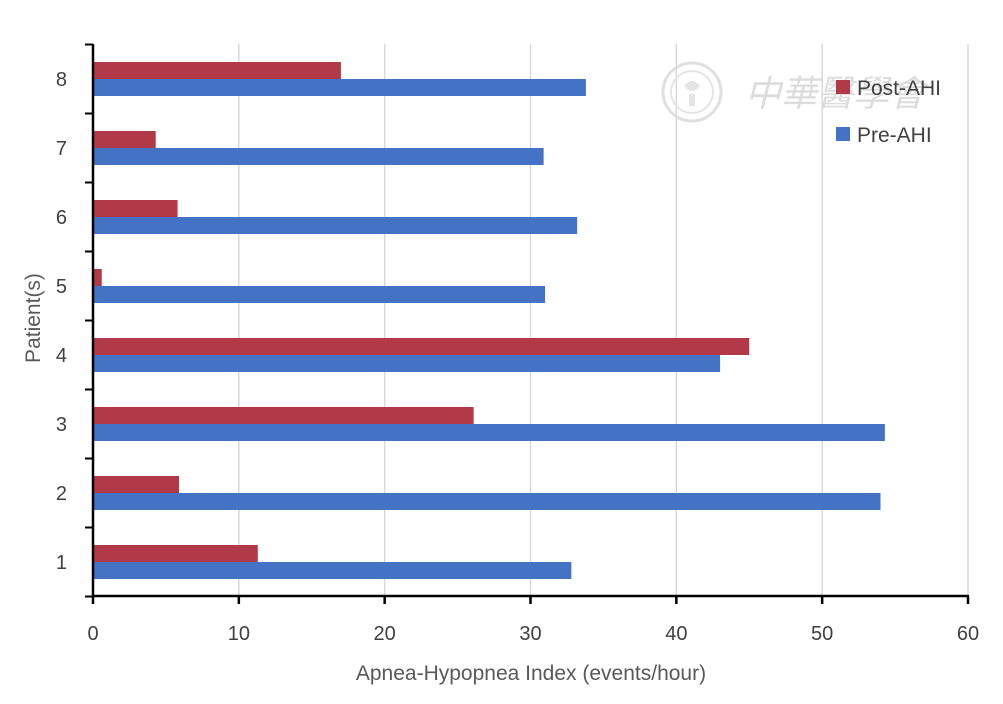 This screenshot has height=704, width=1003. What do you see at coordinates (239, 634) in the screenshot?
I see `x-tick-label-10: 10` at bounding box center [239, 634].